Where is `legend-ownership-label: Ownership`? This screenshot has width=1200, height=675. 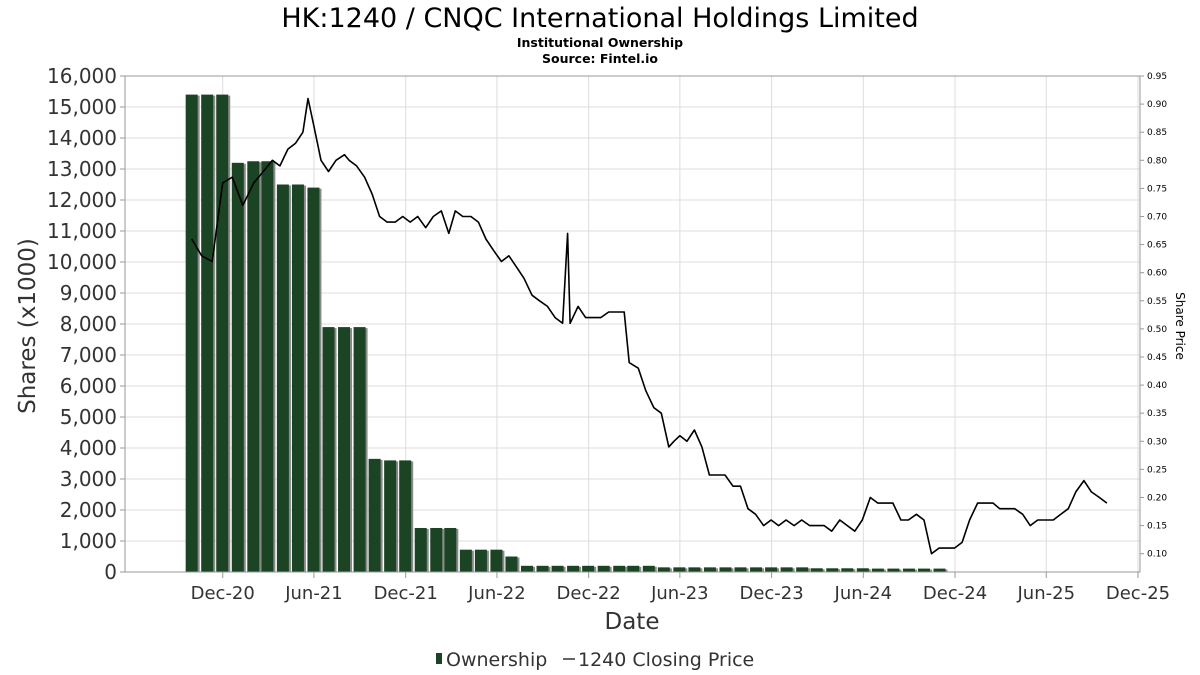 legend-ownership-label: Ownership is located at coordinates (496, 660).